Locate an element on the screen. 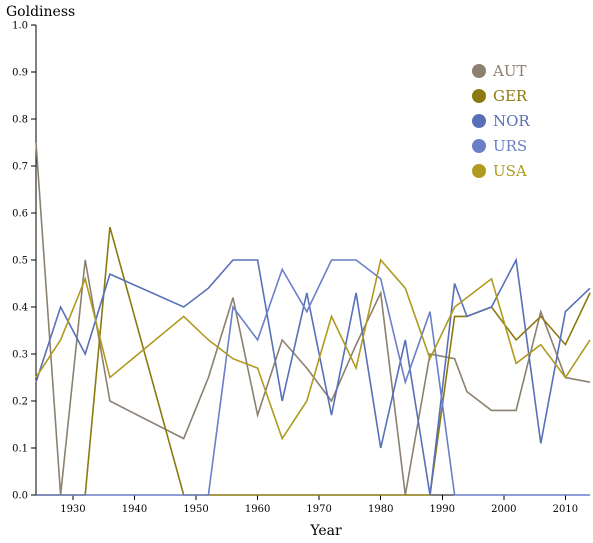 Image resolution: width=593 pixels, height=543 pixels. y-tick-label: 0.7 is located at coordinates (20, 167).